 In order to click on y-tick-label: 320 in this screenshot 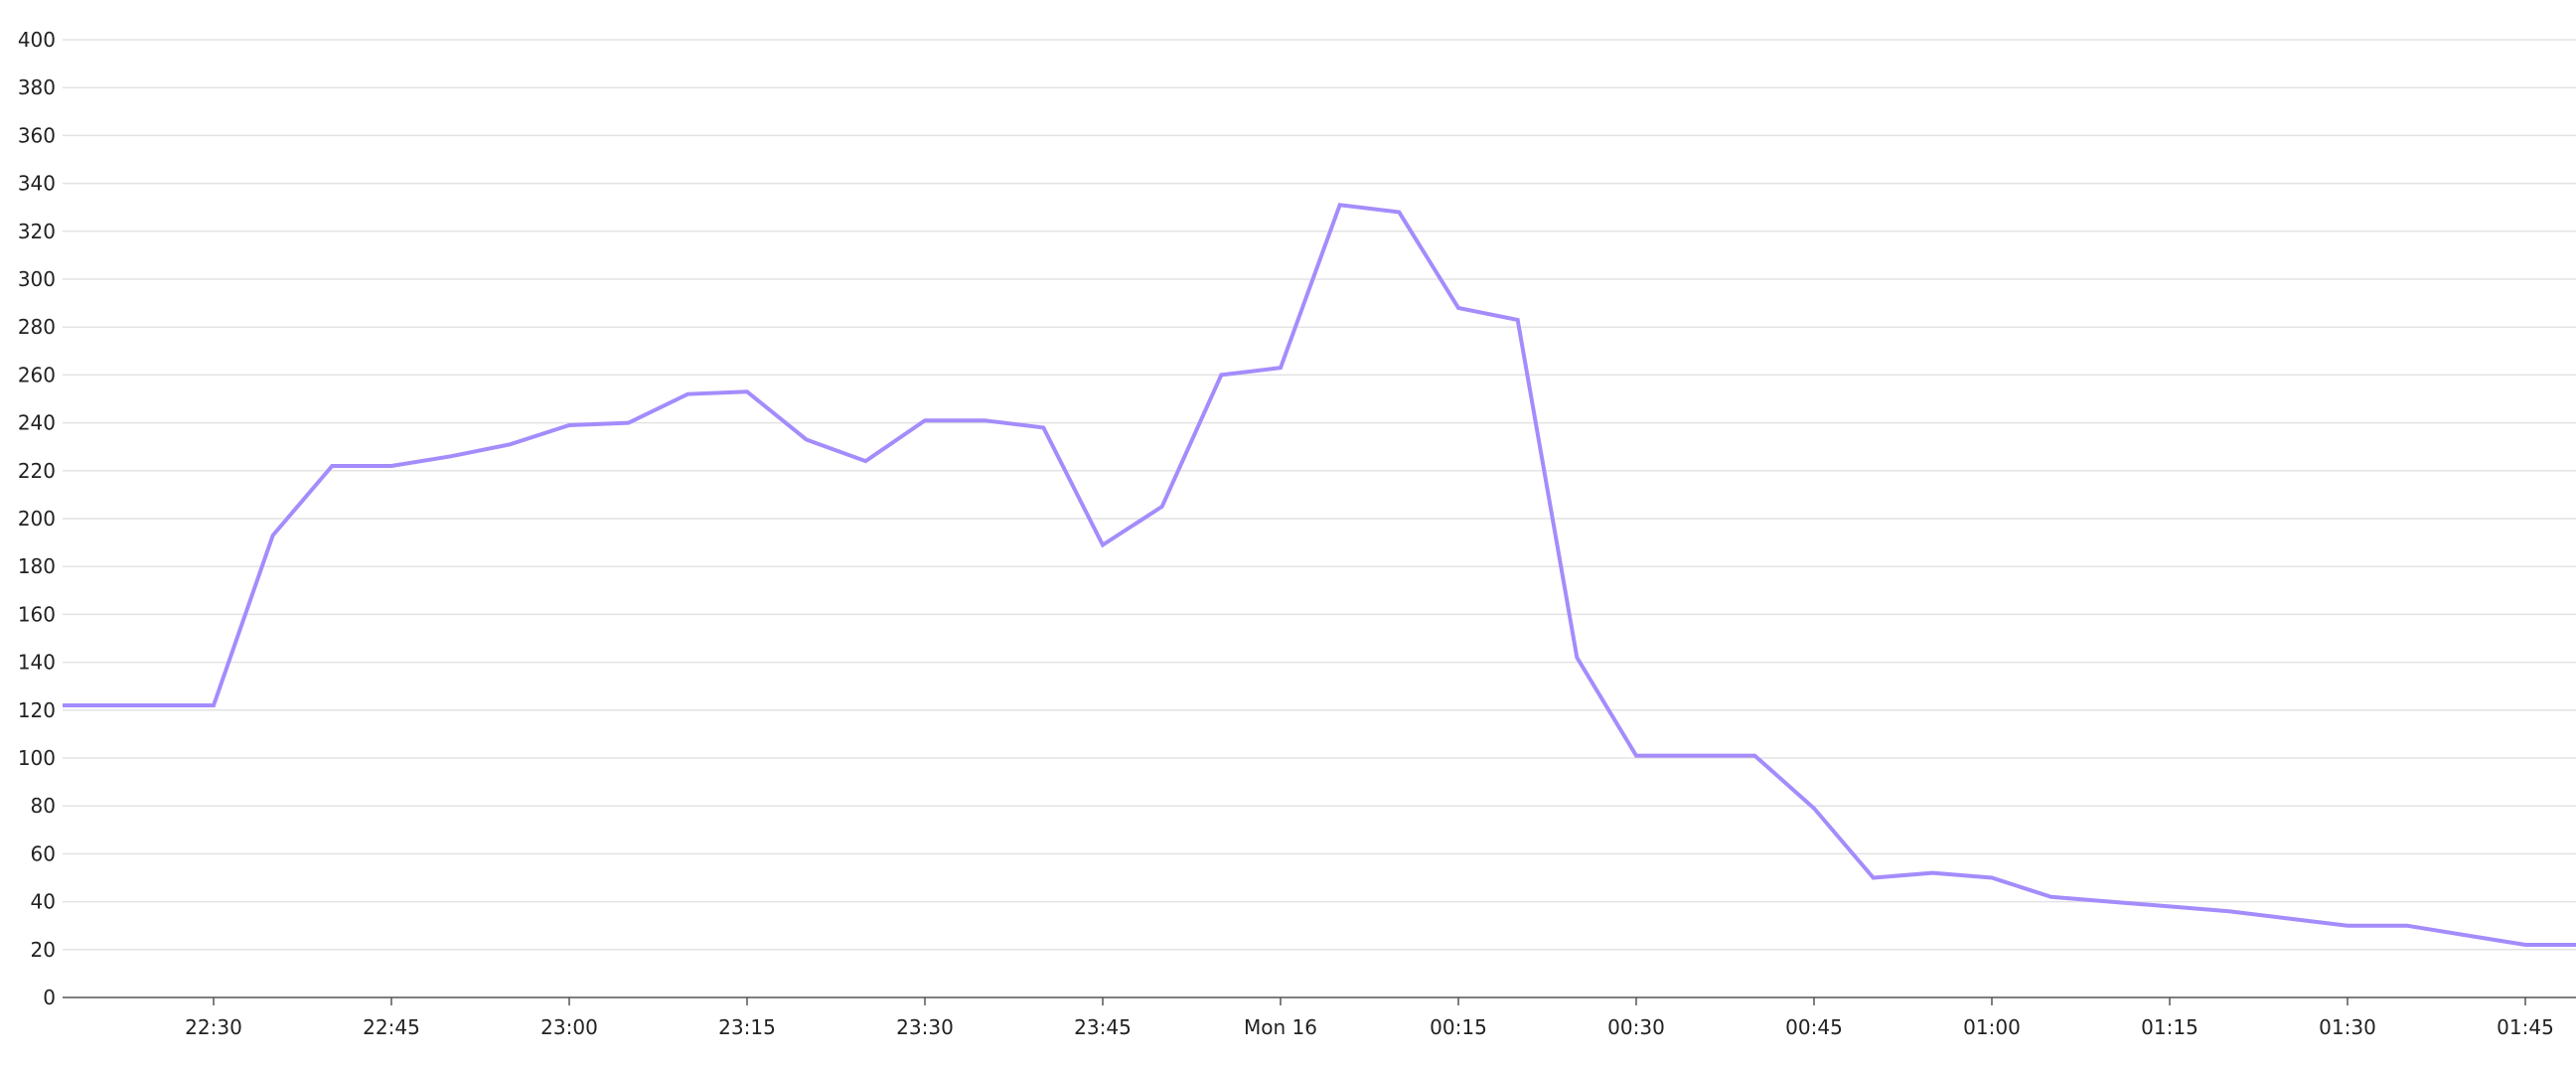, I will do `click(37, 232)`.